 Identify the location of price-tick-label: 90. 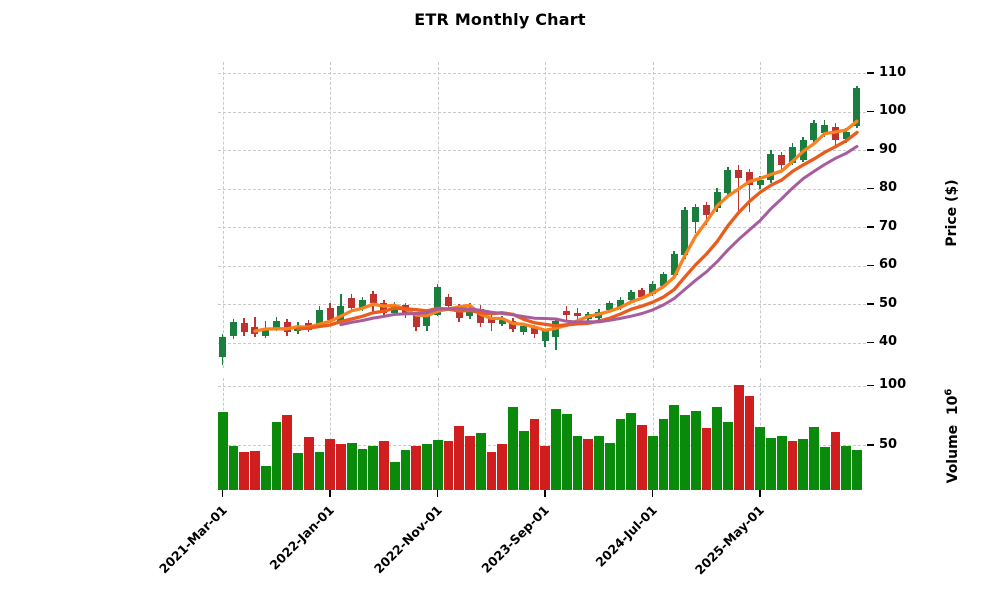
(888, 149).